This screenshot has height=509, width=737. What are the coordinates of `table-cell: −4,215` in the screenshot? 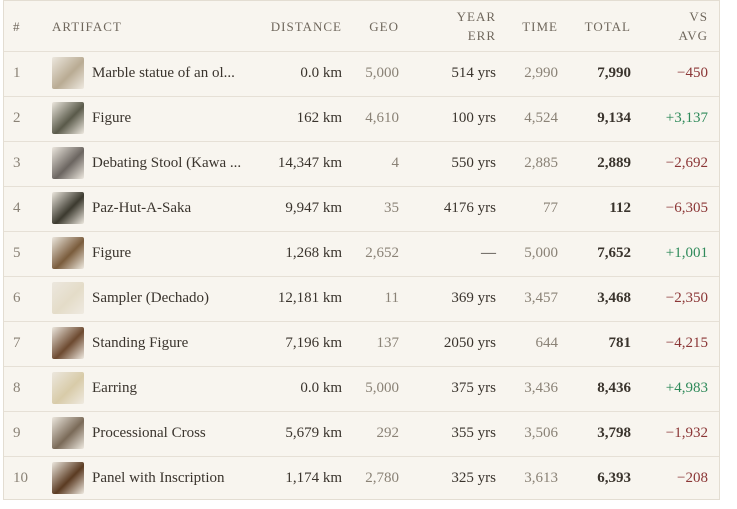 It's located at (686, 343).